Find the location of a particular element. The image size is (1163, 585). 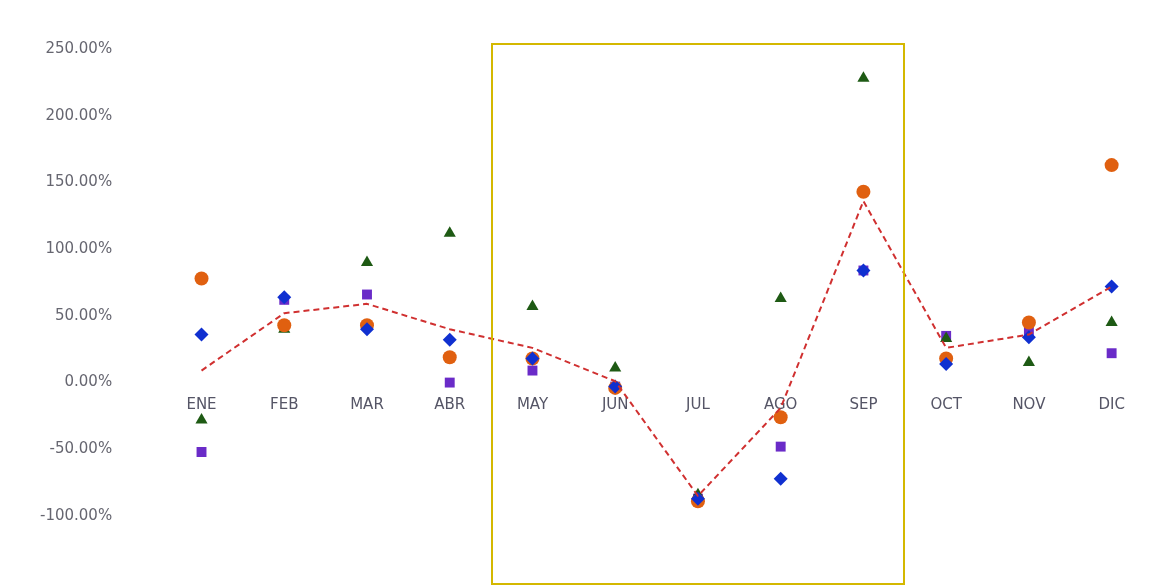

y-tick-label: 0.00% is located at coordinates (88, 381).